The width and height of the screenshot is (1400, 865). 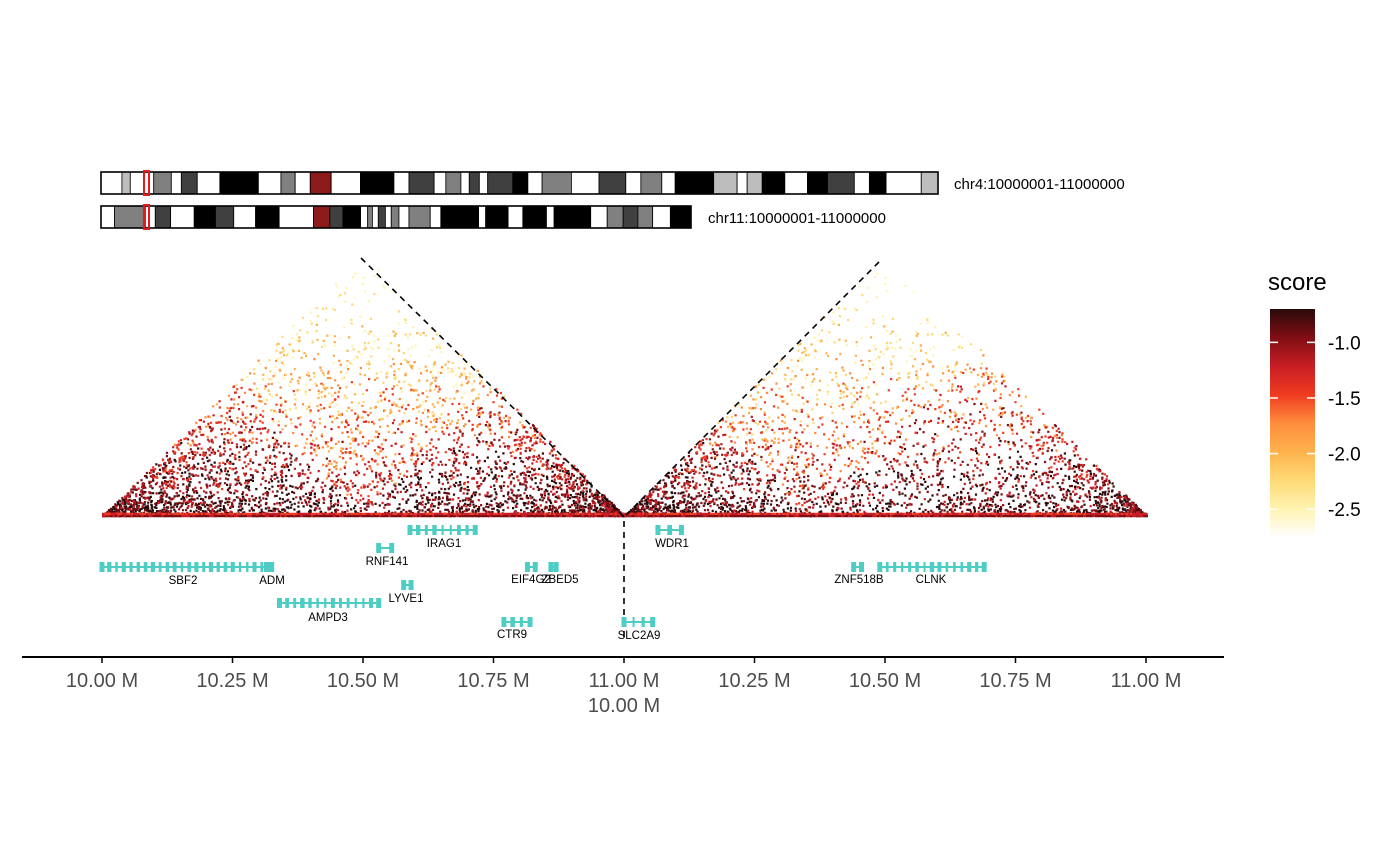 I want to click on gene-label: SLC2A9, so click(x=639, y=636).